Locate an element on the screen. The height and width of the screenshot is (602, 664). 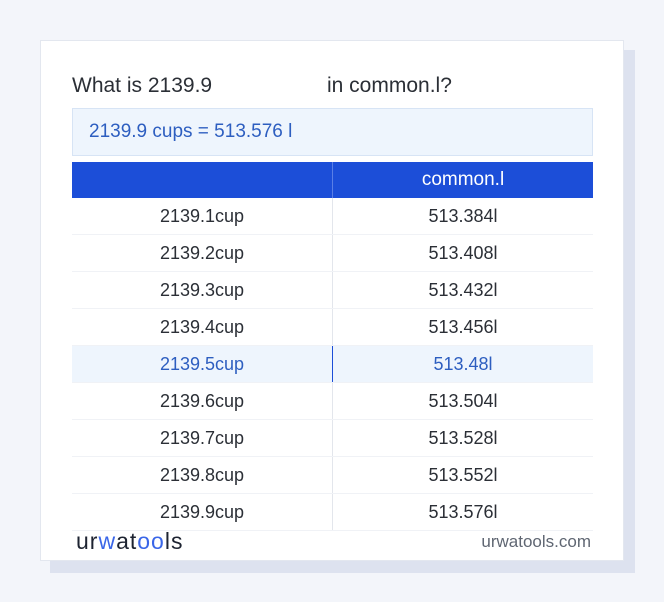
logo-text-accent: oo is located at coordinates (151, 541).